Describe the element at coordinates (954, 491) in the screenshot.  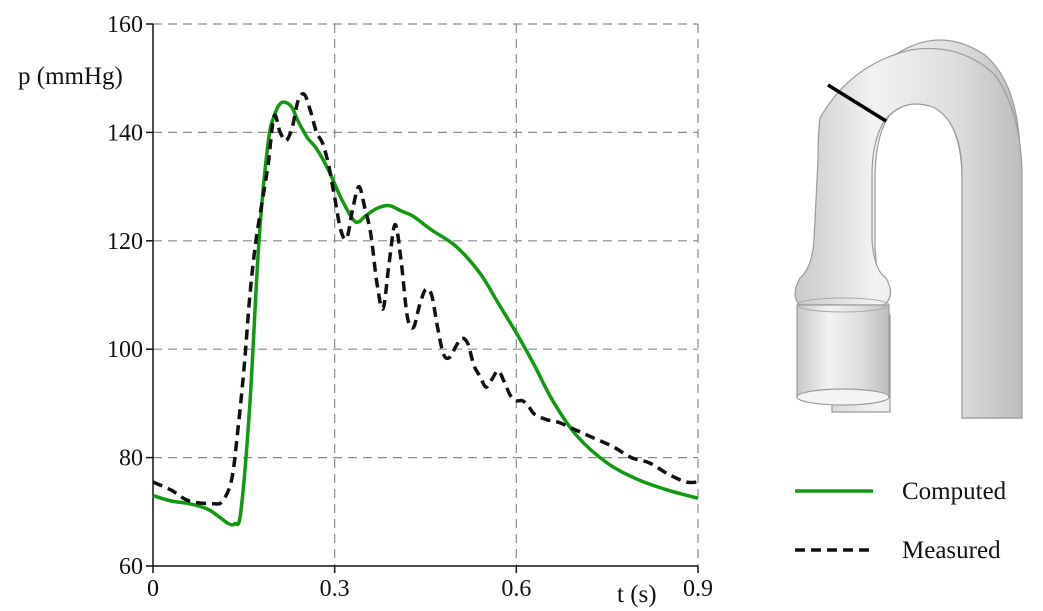
I see `legend-label-computed: Computed` at that location.